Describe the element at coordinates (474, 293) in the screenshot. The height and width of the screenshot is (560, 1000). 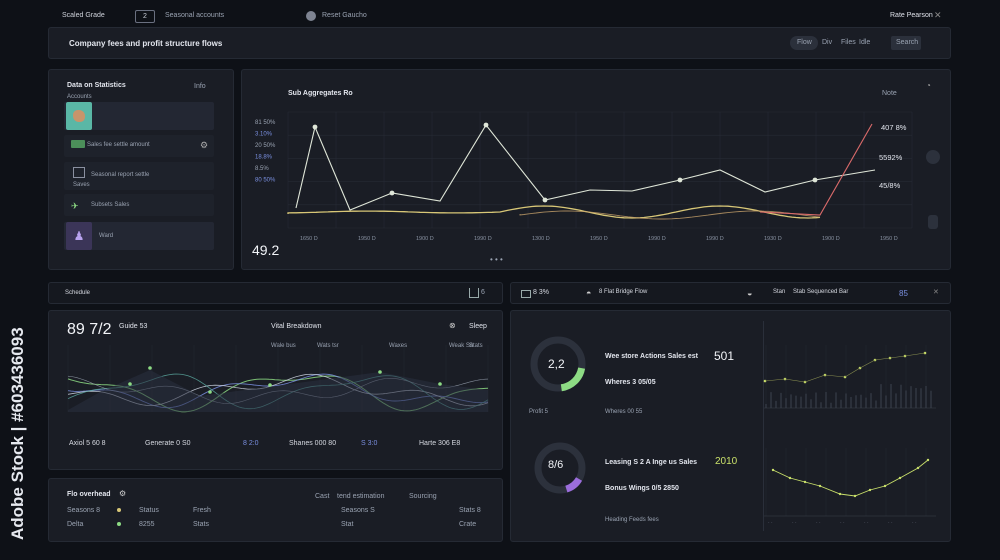
I see `bar-chart-icon` at that location.